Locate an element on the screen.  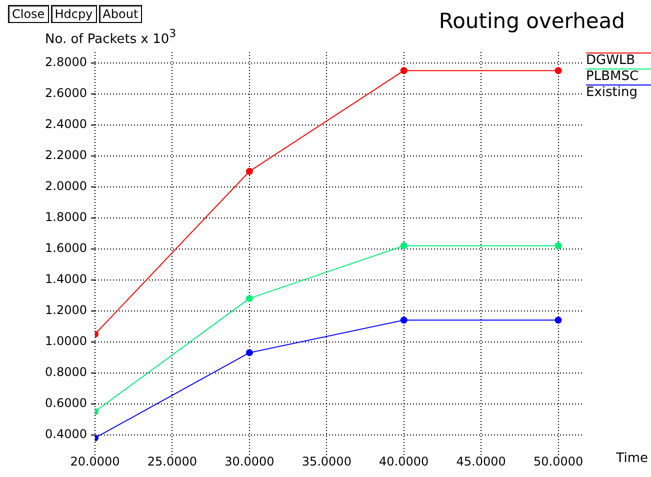
x-tick-label: 45.0000 is located at coordinates (481, 461).